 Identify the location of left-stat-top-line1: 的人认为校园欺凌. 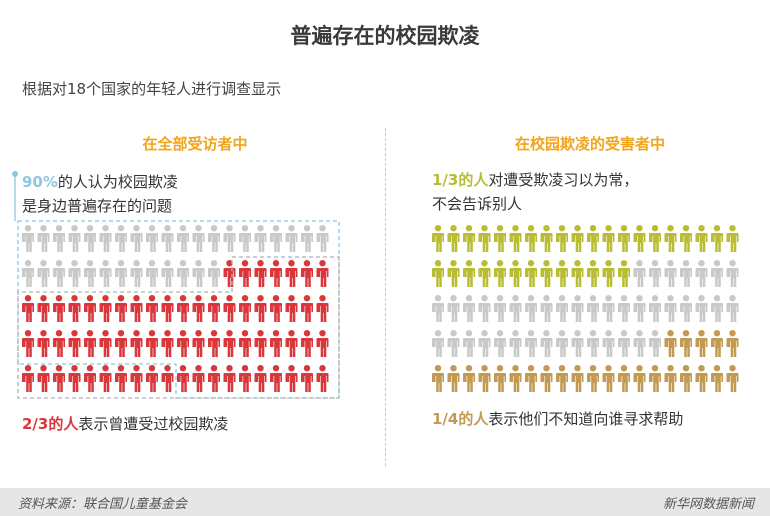
(117, 182).